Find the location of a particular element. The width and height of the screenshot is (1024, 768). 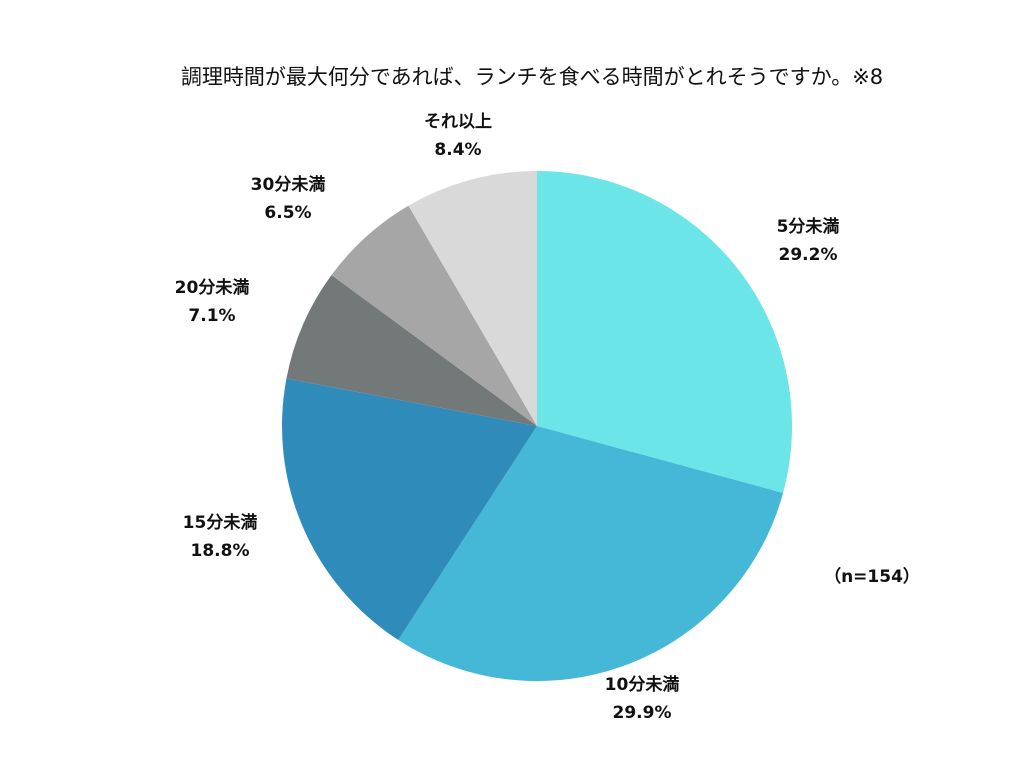

slice-percent-label: 29.2% is located at coordinates (808, 255).